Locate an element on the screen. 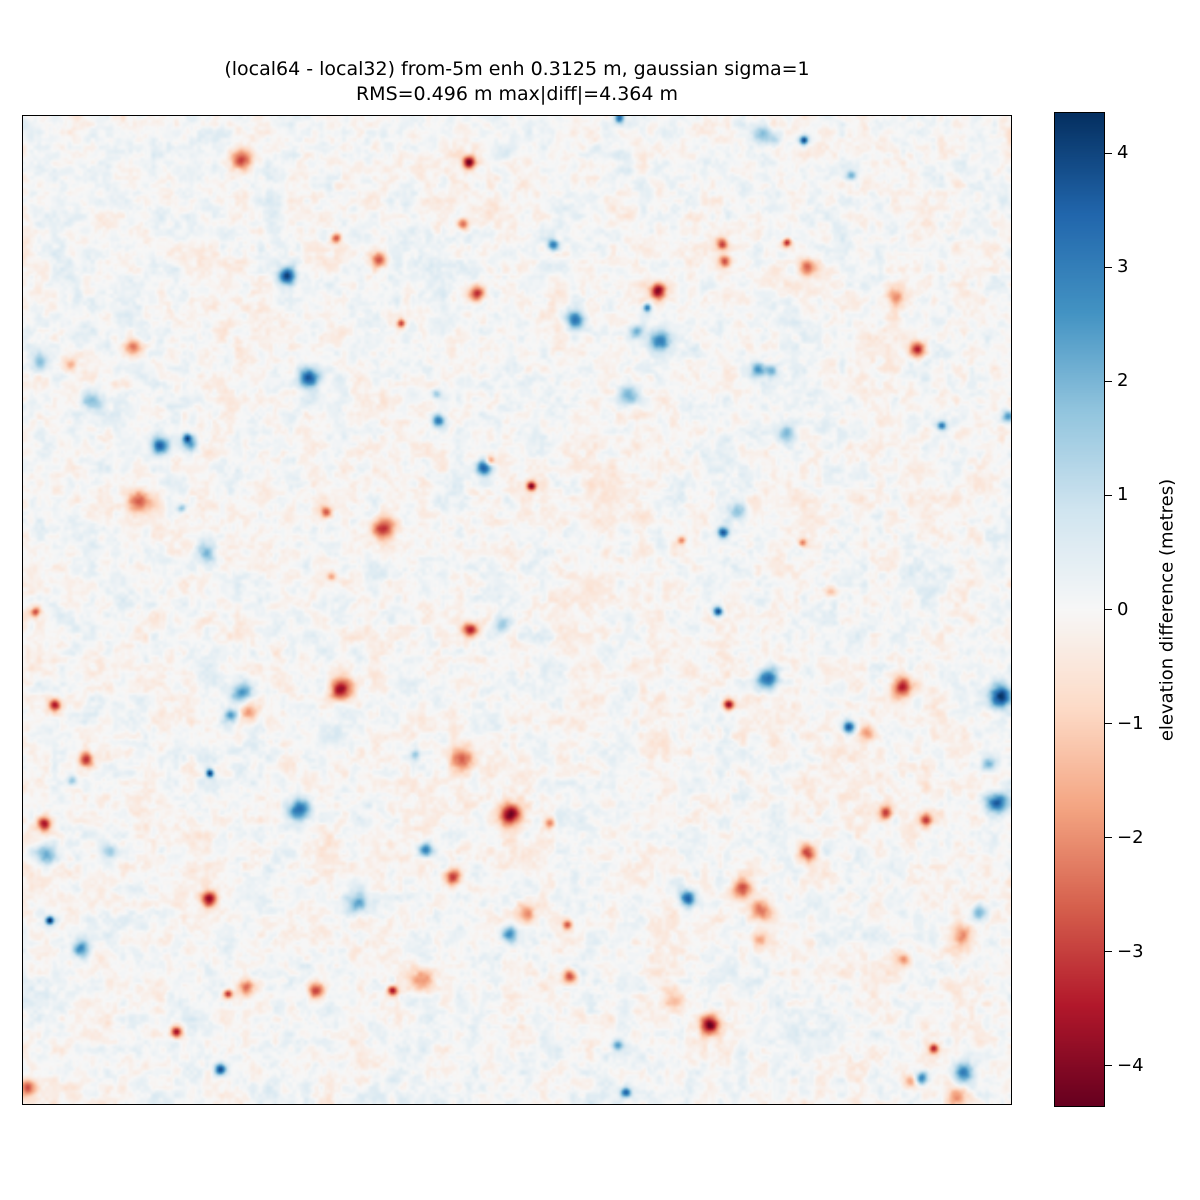  colorbar-tick-label: 4 is located at coordinates (1123, 153).